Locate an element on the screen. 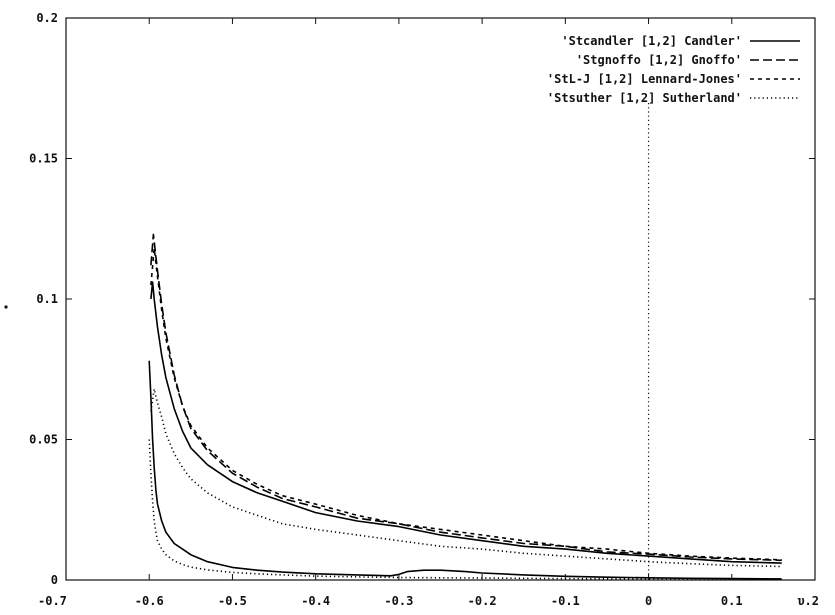 This screenshot has width=835, height=615. x-tick-label: -0.2 is located at coordinates (482, 601).